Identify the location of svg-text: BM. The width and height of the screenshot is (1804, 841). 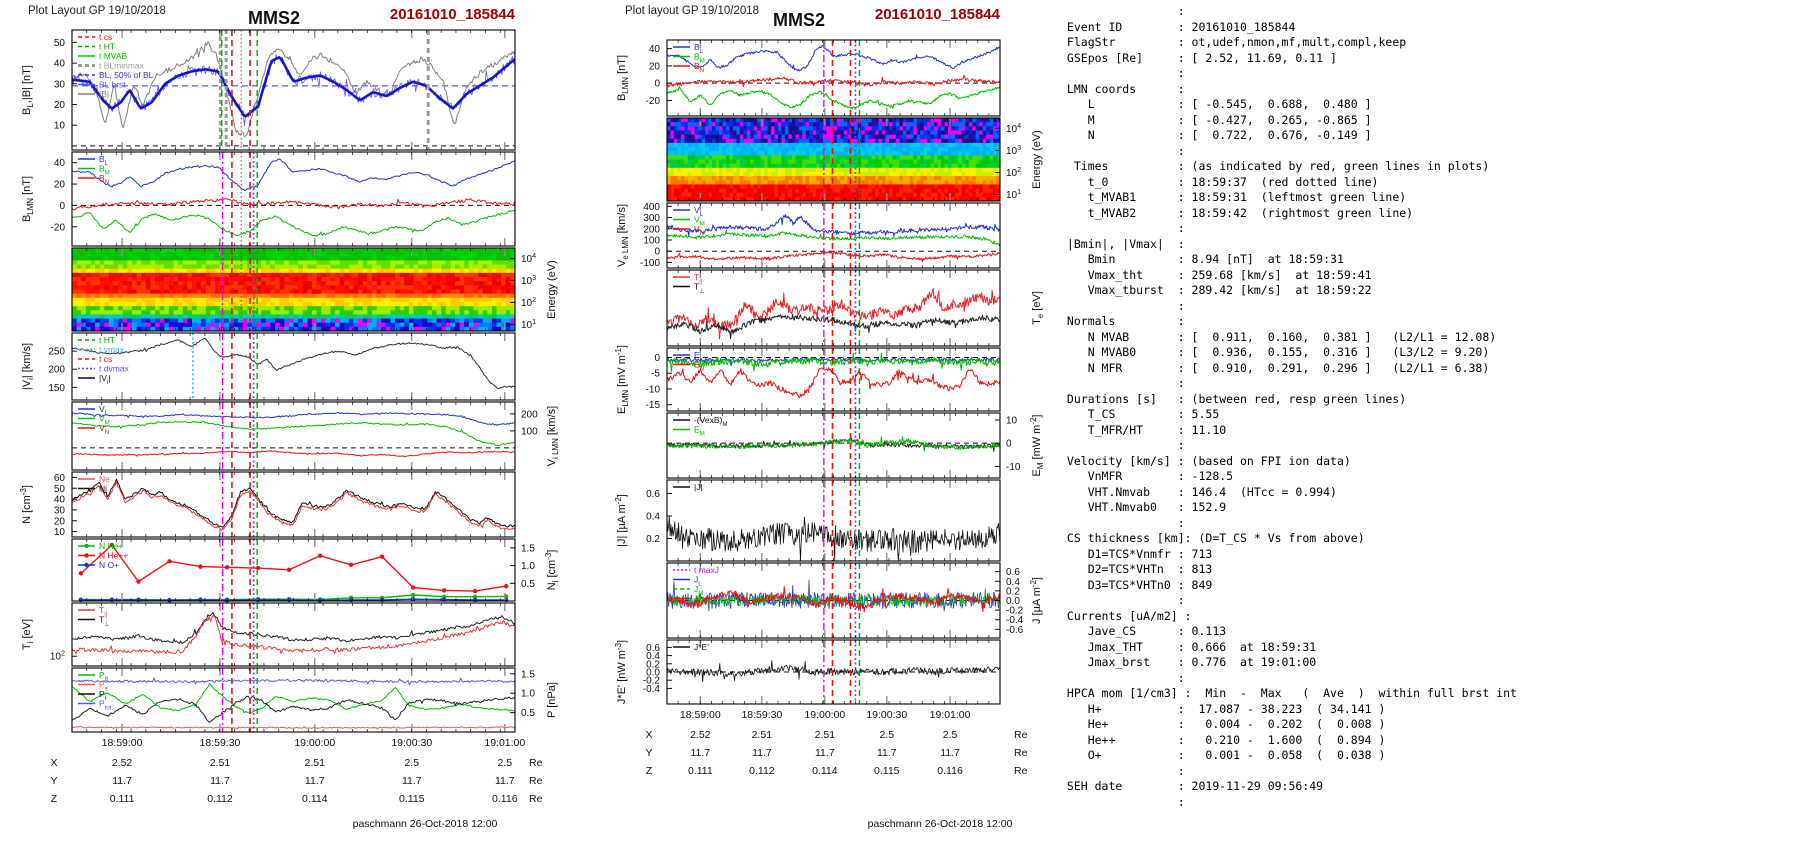
(699, 58).